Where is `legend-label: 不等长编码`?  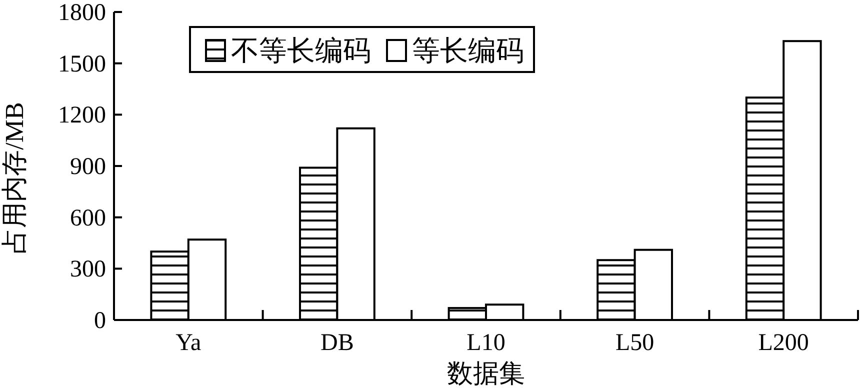
legend-label: 不等长编码 is located at coordinates (301, 51).